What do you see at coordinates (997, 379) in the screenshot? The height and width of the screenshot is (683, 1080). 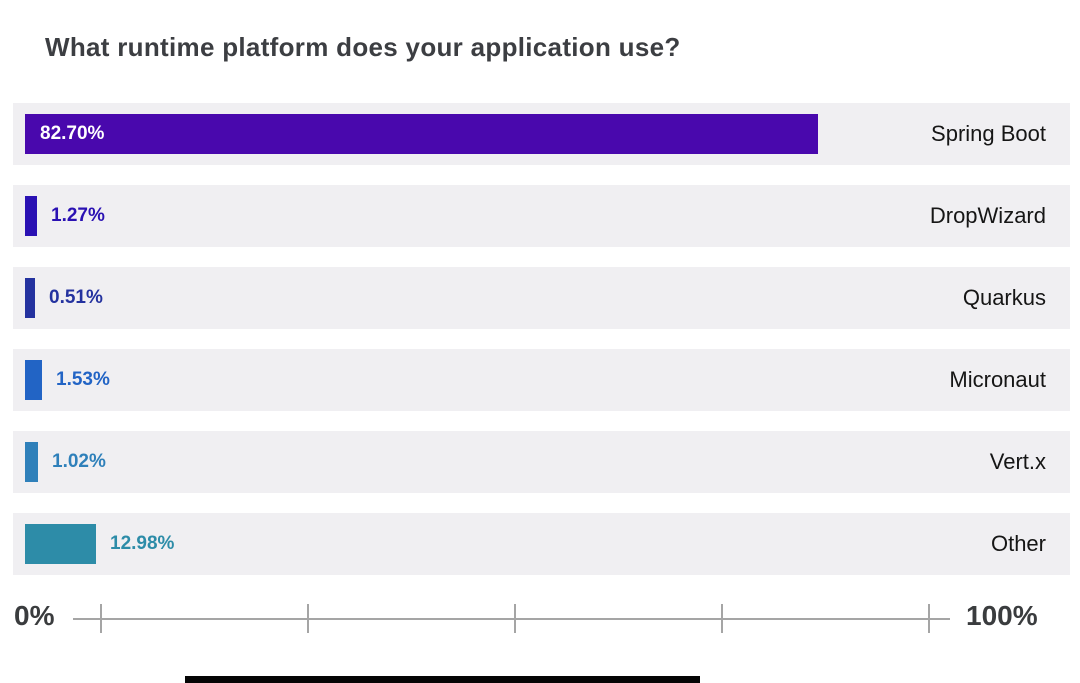 I see `category-label-micronaut: Micronaut` at bounding box center [997, 379].